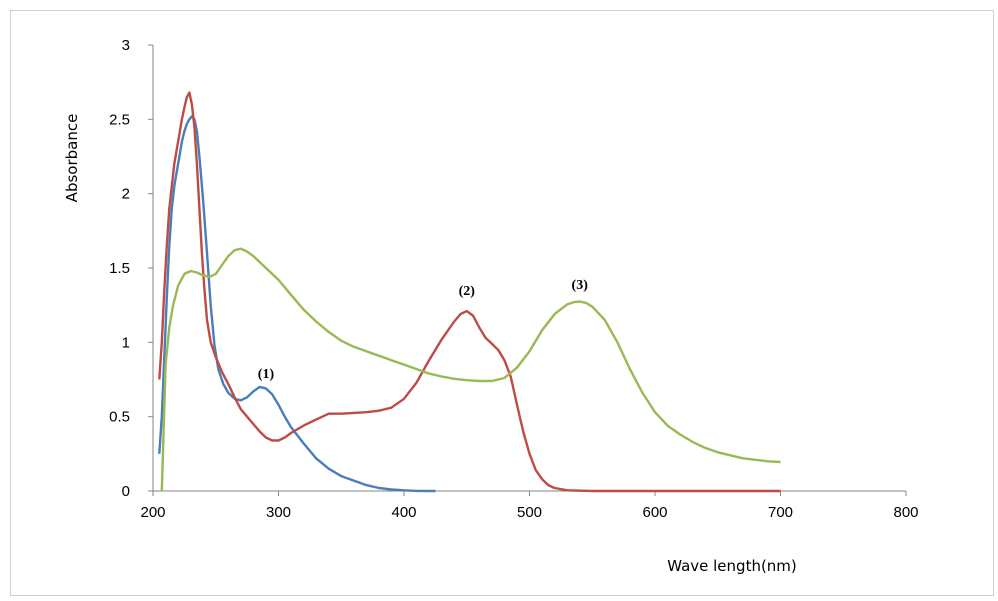  Describe the element at coordinates (905, 512) in the screenshot. I see `x-tick-label: 800` at that location.